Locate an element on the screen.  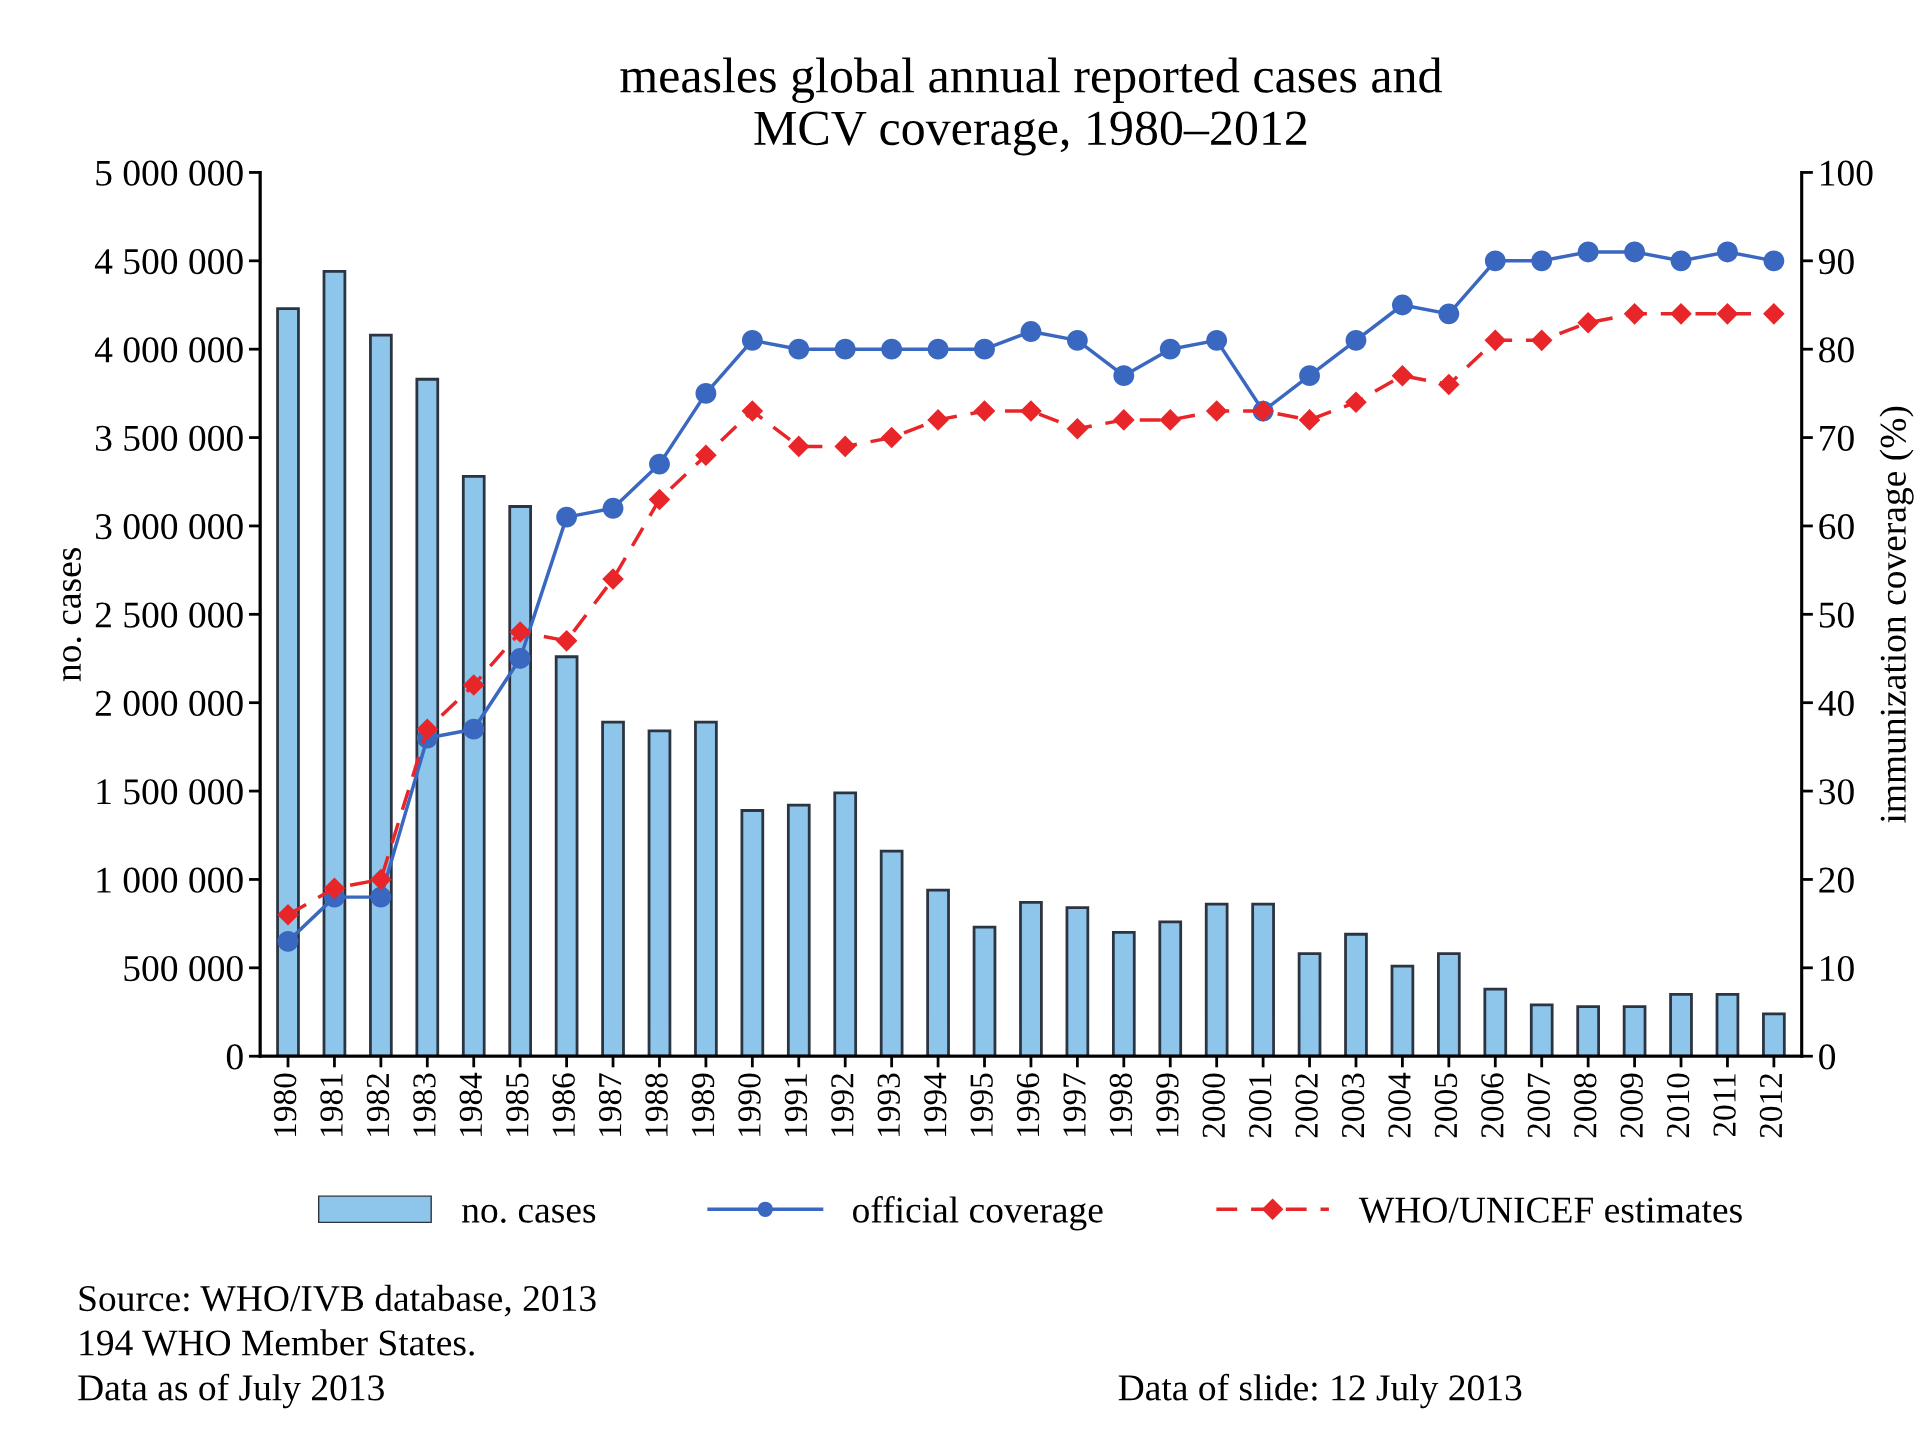
y2-tick-label: 50 is located at coordinates (1836, 615).